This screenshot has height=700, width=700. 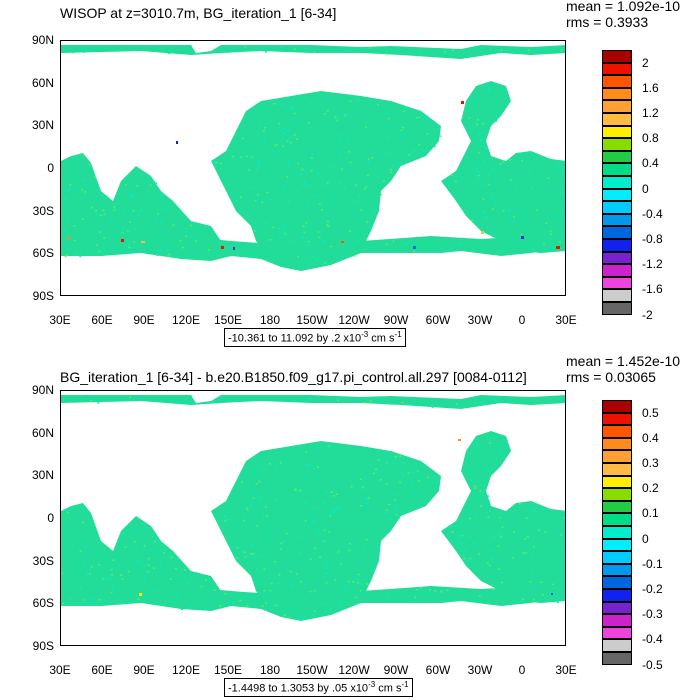 What do you see at coordinates (43, 296) in the screenshot?
I see `lat-label: 90S` at bounding box center [43, 296].